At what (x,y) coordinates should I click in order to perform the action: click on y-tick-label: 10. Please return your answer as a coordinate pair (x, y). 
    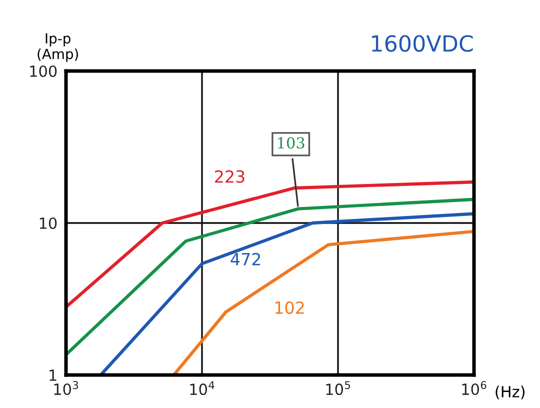
    Looking at the image, I should click on (48, 223).